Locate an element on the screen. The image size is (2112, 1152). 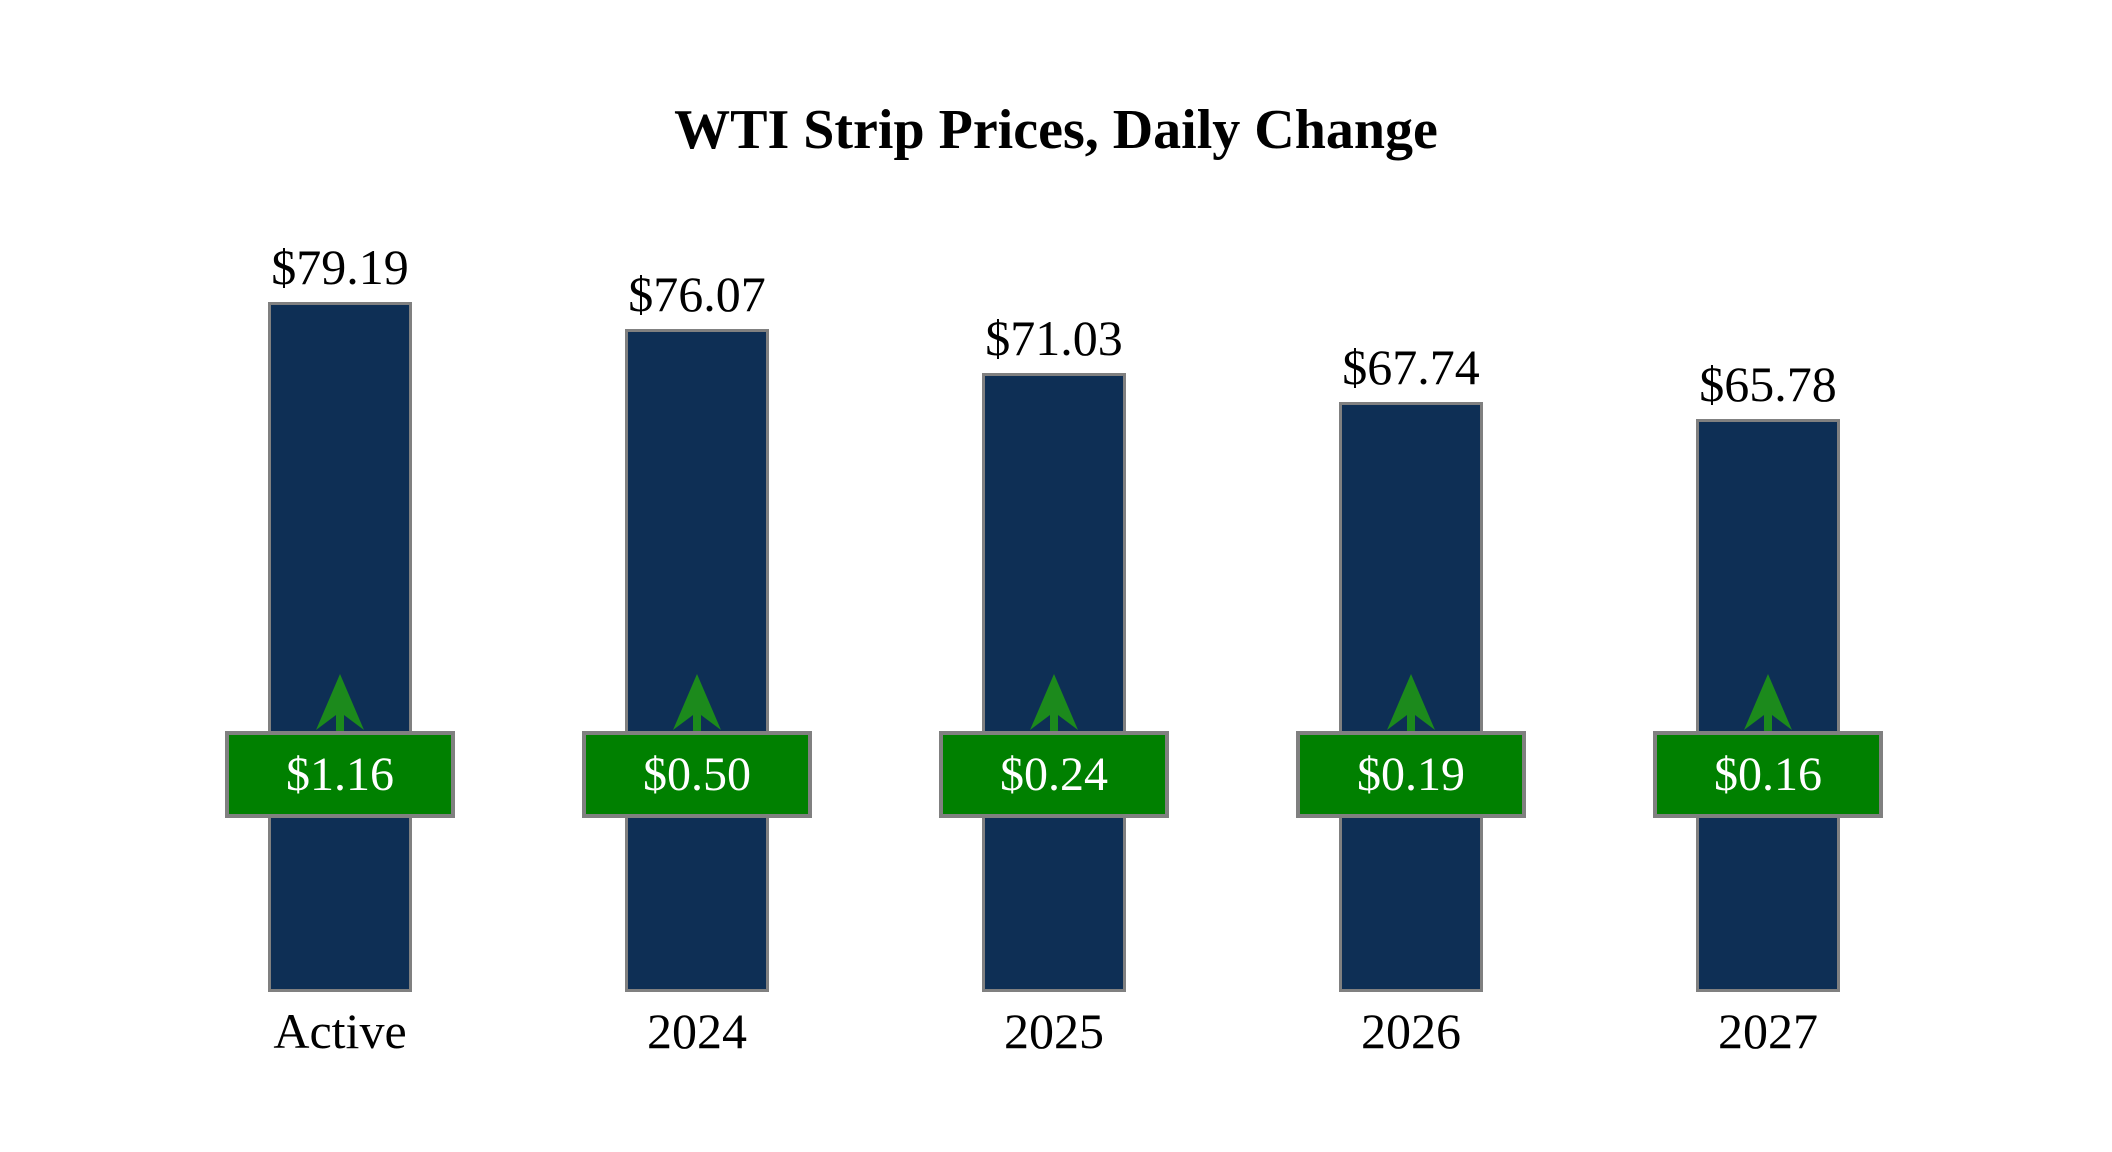
change-badge: $0.50 is located at coordinates (697, 774).